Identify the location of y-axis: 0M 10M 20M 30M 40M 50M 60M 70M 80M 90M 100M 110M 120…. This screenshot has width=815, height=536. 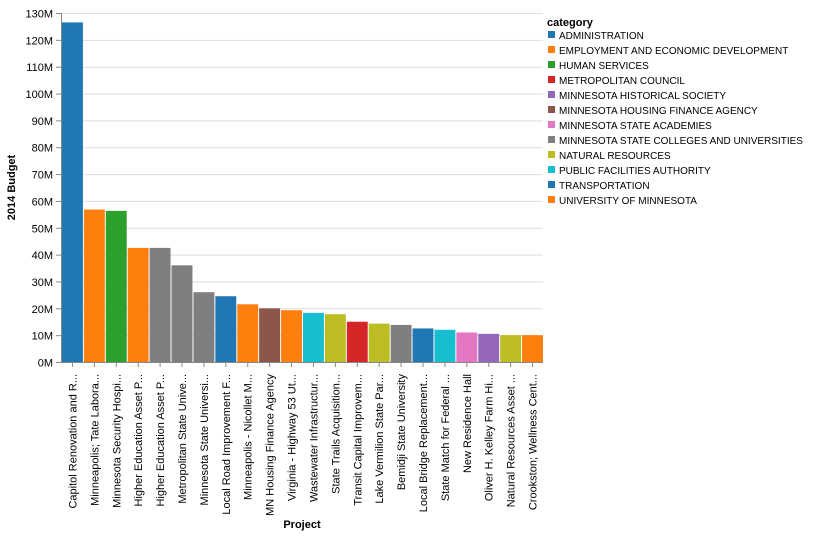
(43, 189).